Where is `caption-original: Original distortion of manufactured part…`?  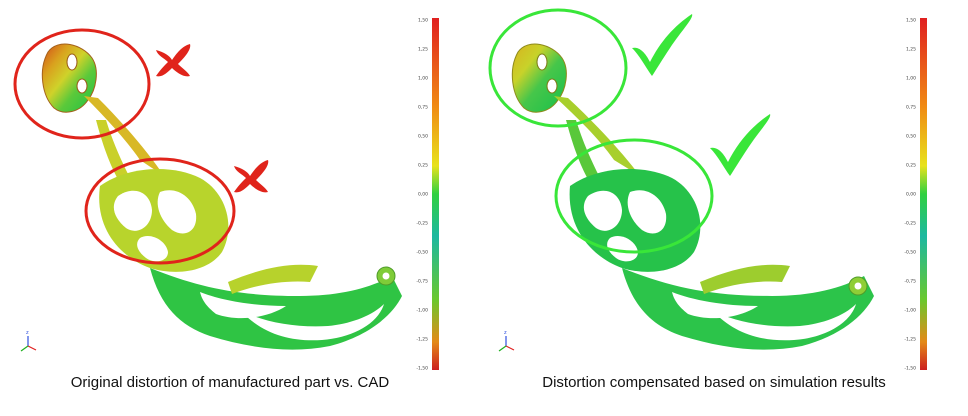 caption-original: Original distortion of manufactured part… is located at coordinates (230, 382).